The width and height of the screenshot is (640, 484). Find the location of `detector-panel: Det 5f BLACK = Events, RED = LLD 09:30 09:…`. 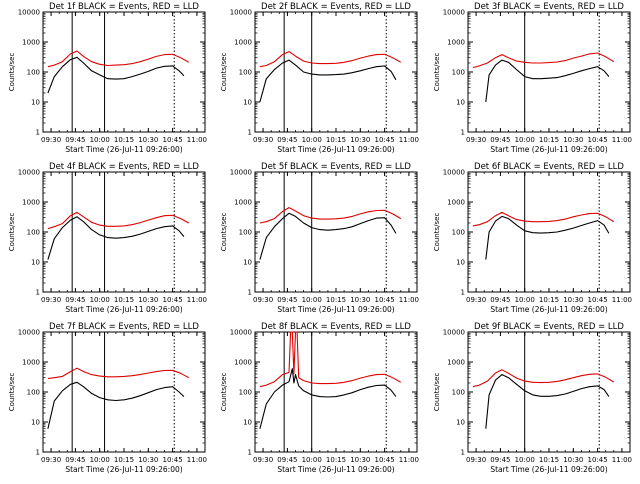

detector-panel: Det 5f BLACK = Events, RED = LLD 09:30 09:… is located at coordinates (319, 238).